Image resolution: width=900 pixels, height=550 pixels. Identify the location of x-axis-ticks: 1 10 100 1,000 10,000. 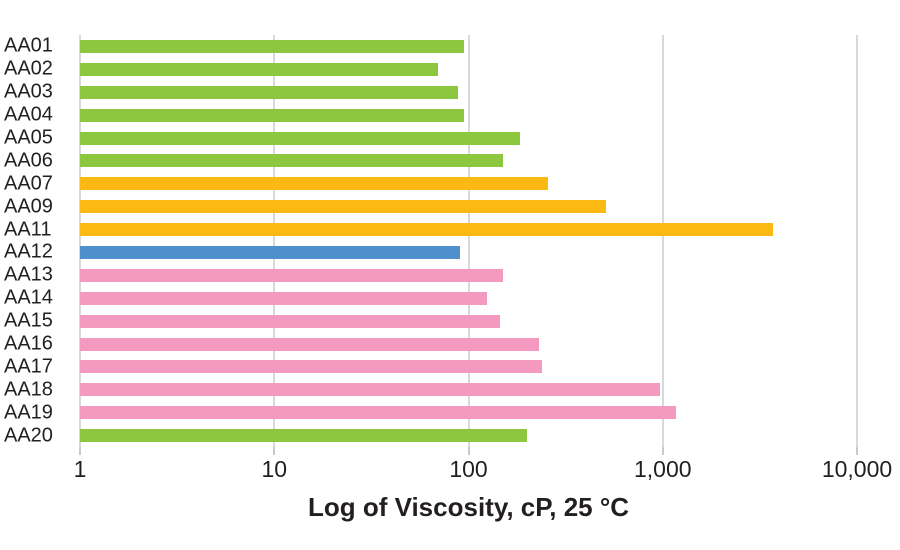
(483, 469).